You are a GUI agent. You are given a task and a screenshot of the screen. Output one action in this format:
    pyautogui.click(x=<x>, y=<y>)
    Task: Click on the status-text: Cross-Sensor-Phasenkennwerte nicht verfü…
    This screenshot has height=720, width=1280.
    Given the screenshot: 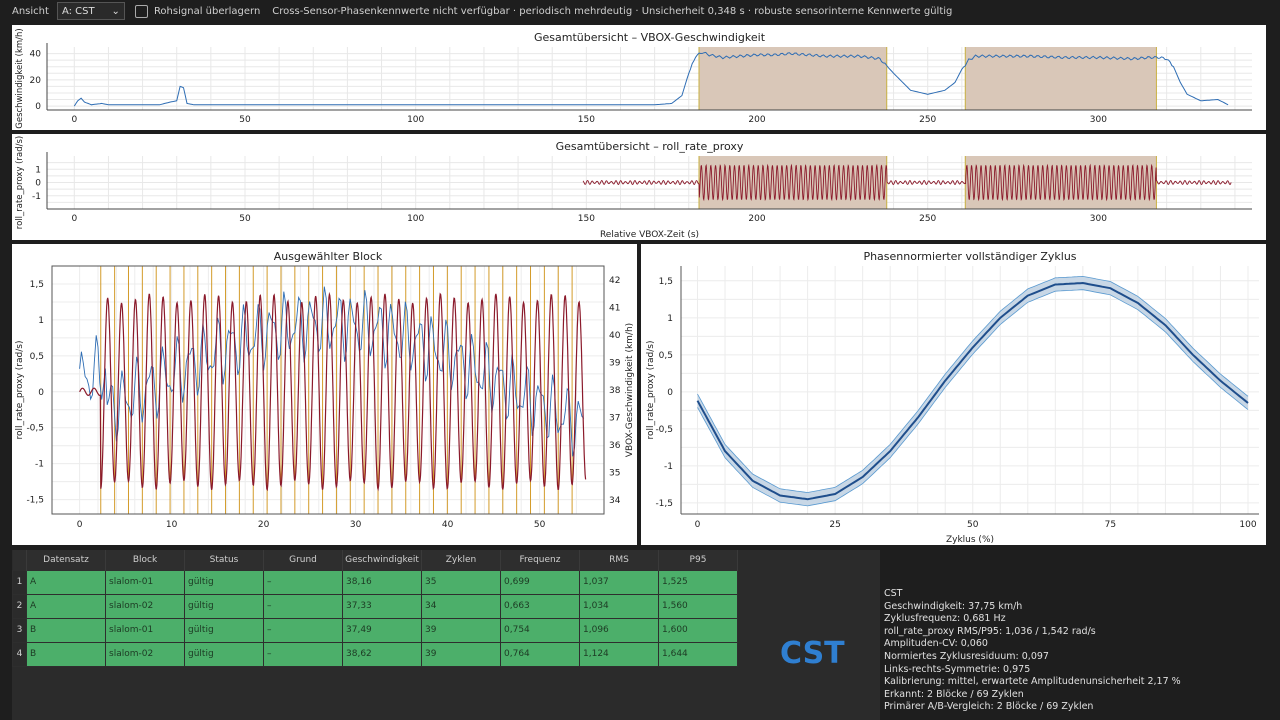 What is the action you would take?
    pyautogui.click(x=612, y=11)
    